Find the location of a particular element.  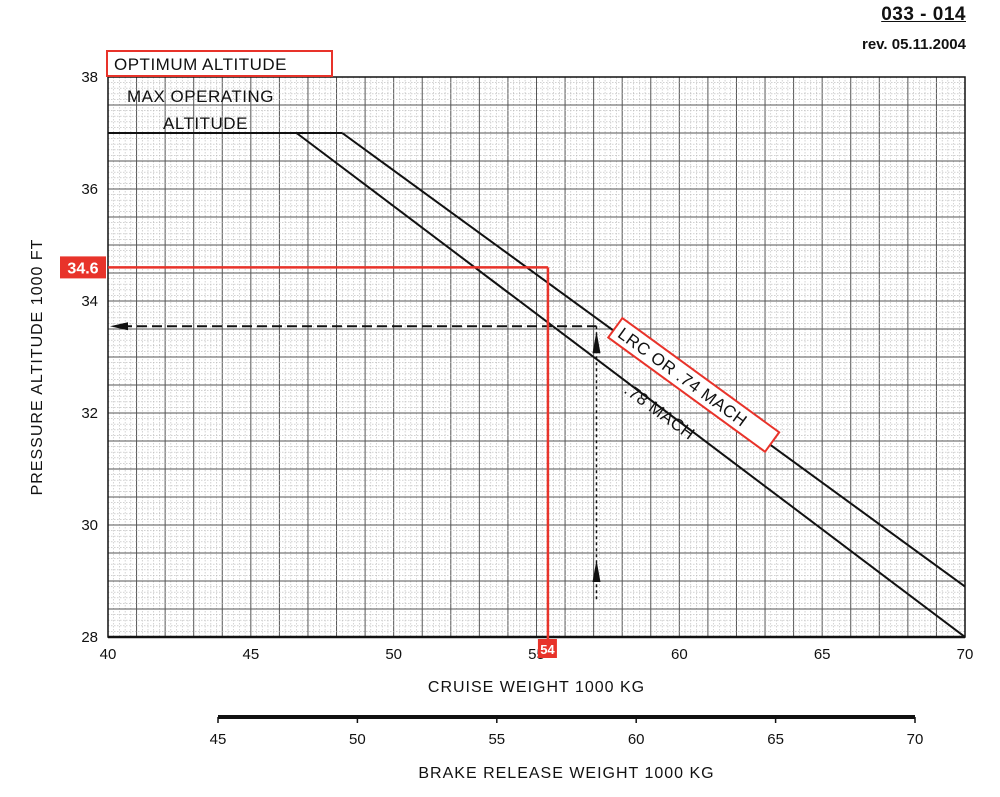

weight-badge is located at coordinates (547, 648).